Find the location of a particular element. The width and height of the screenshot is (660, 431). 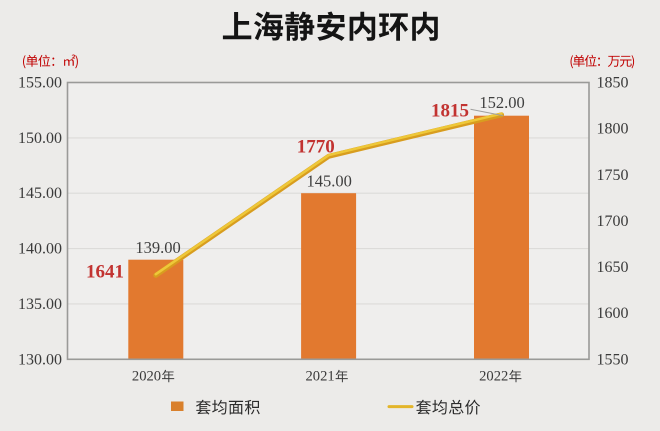

svg-text: 2020 is located at coordinates (146, 377).